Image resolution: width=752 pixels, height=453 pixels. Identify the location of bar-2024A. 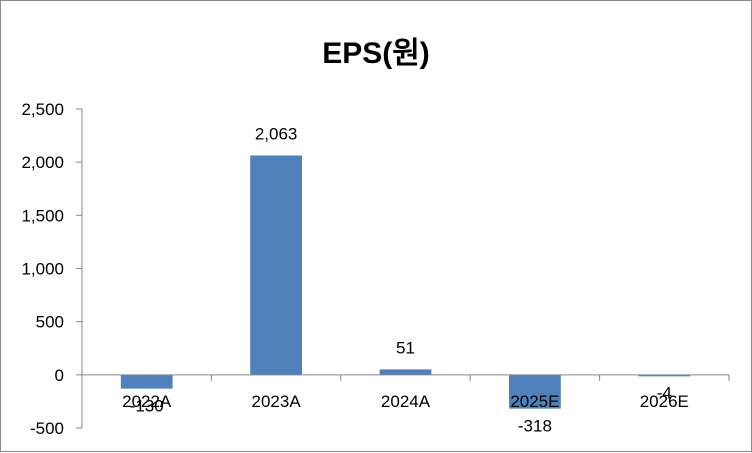
(405, 372).